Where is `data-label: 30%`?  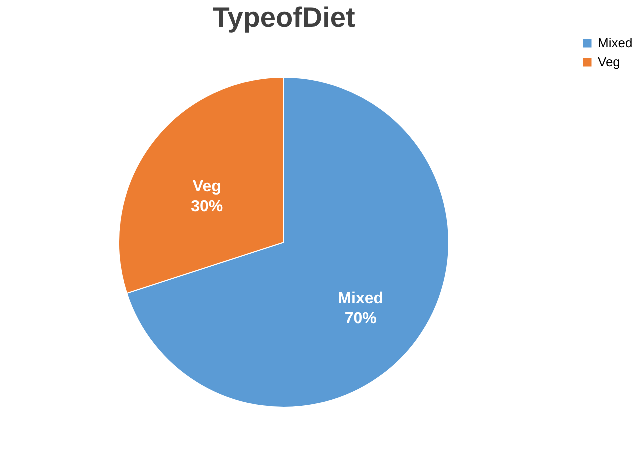 data-label: 30% is located at coordinates (207, 207).